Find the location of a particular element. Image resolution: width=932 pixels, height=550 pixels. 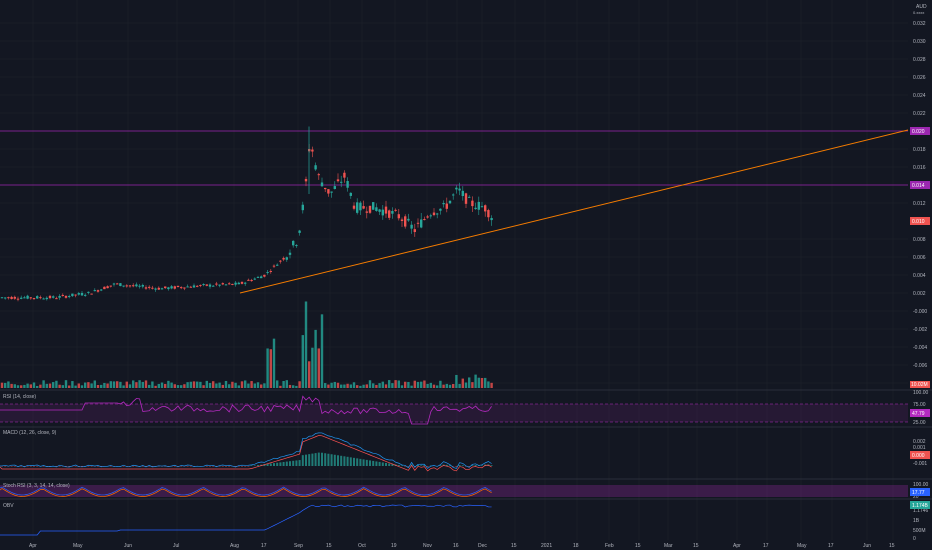

time-tick: Jun is located at coordinates (128, 546).